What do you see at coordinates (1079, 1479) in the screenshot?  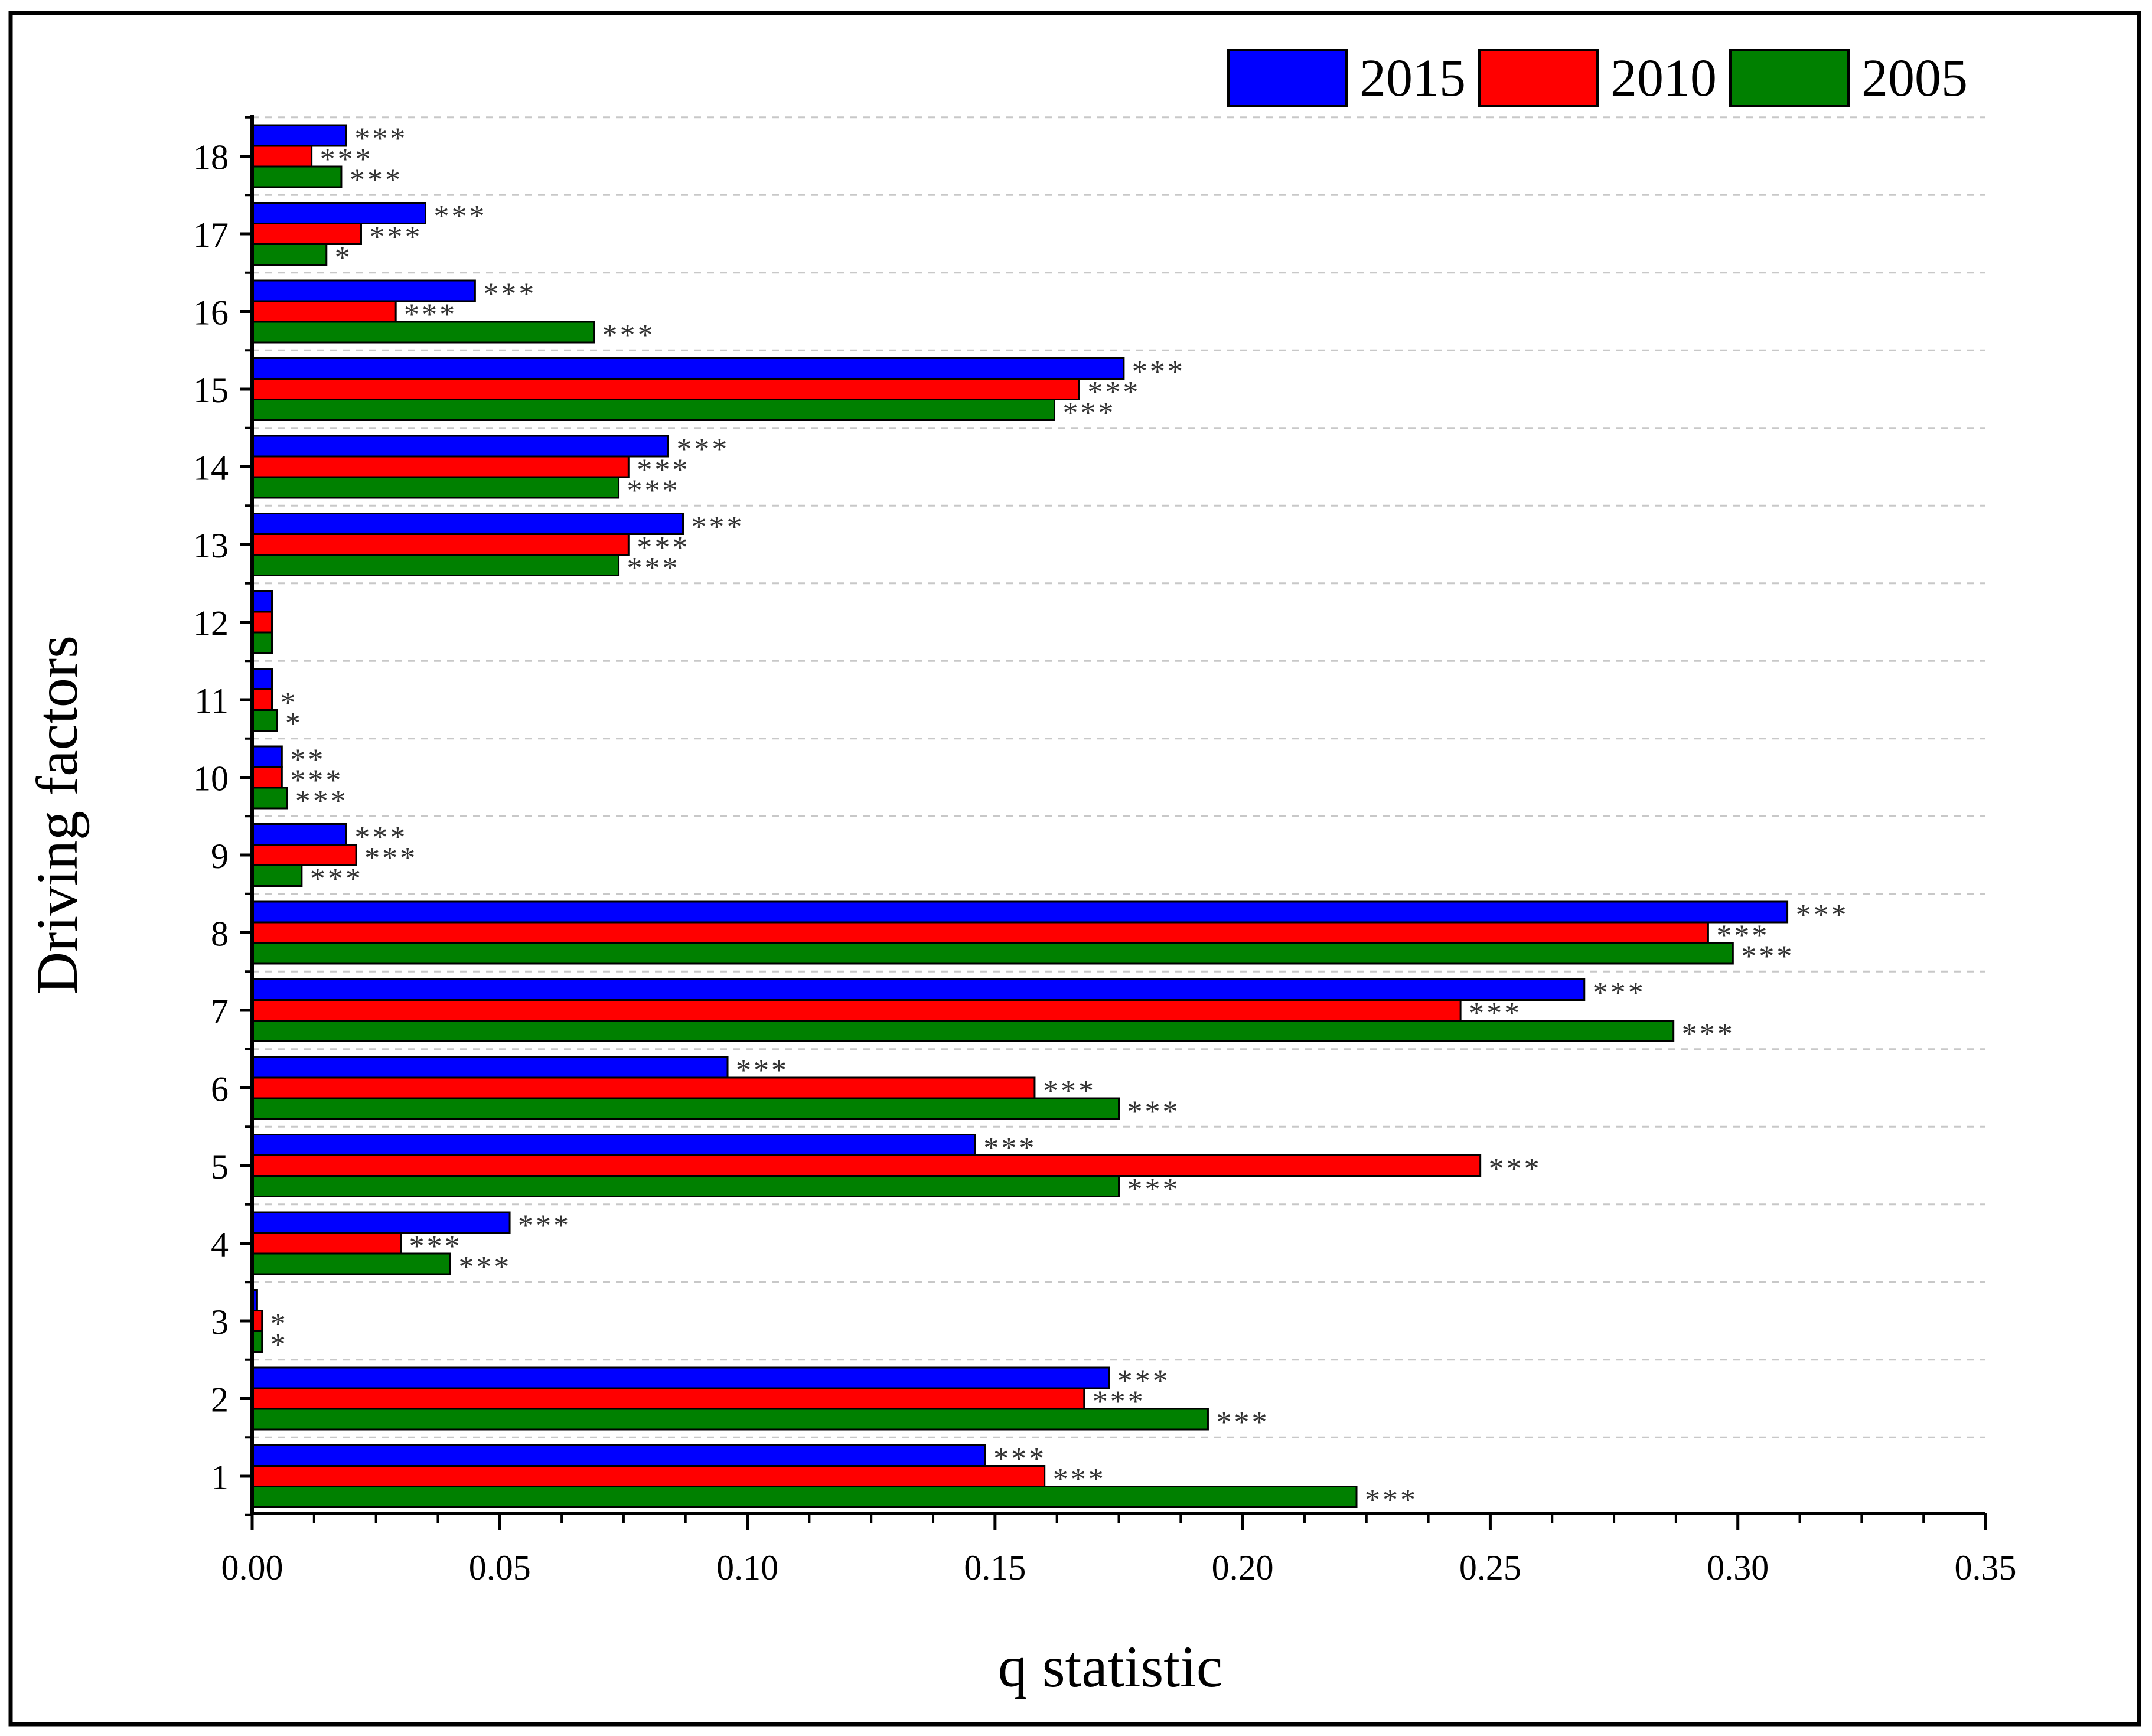 I see `significance-label-2010-factor-1: ***` at bounding box center [1079, 1479].